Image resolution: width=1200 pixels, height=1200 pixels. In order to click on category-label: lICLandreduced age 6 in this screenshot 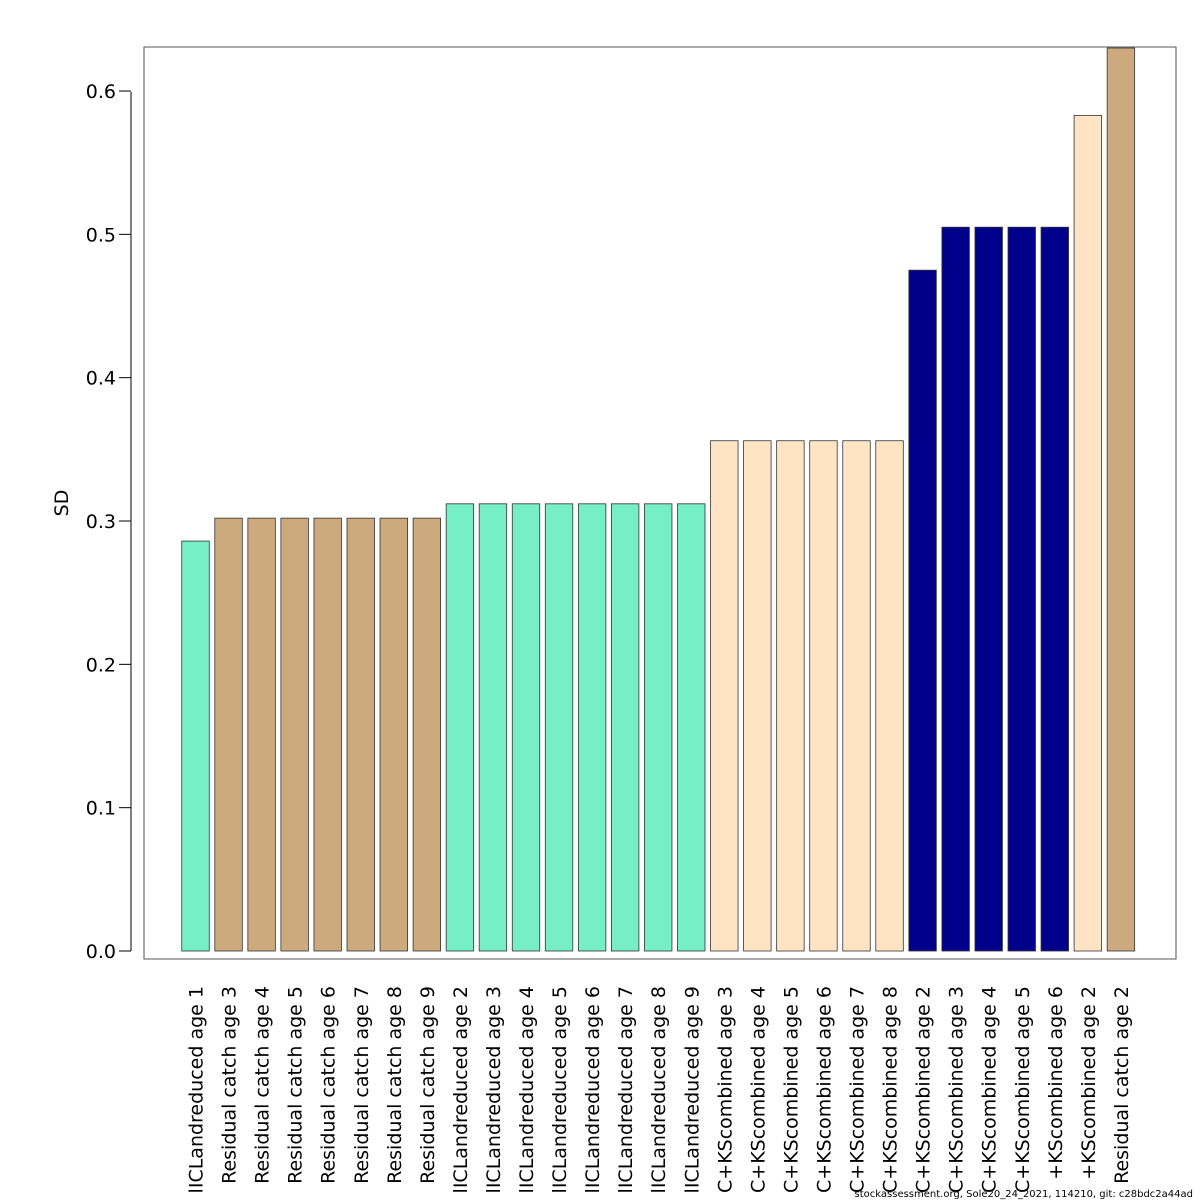, I will do `click(593, 1089)`.